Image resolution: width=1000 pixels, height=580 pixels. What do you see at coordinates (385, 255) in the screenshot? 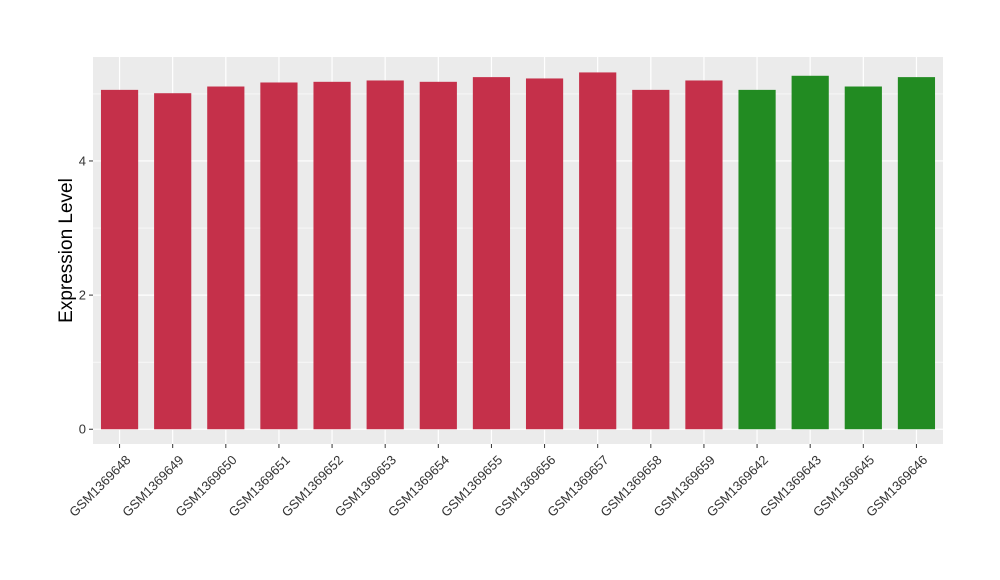
I see `bar-gsm1369653` at bounding box center [385, 255].